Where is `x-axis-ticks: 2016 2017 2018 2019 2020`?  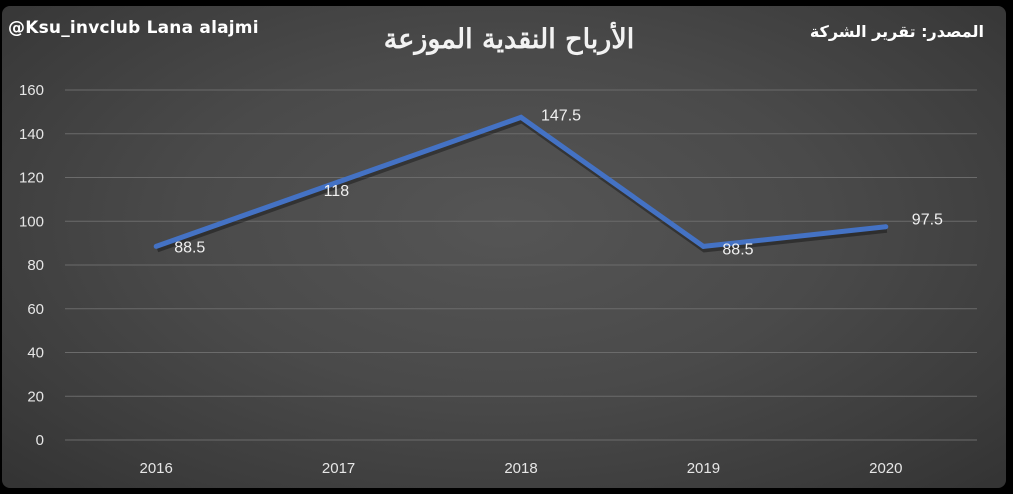
x-axis-ticks: 2016 2017 2018 2019 2020 is located at coordinates (521, 468).